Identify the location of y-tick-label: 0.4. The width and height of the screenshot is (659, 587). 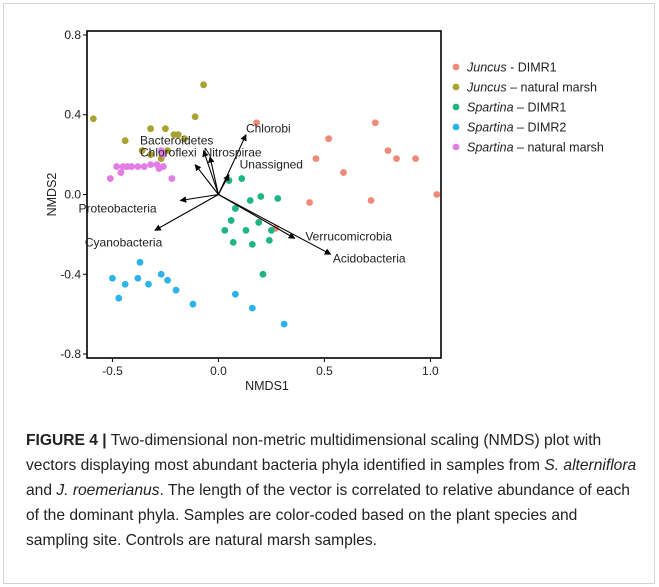
(72, 115).